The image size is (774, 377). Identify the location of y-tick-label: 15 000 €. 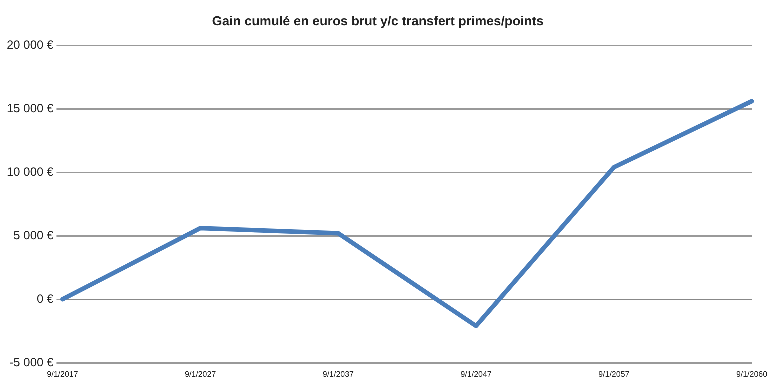
(30, 108).